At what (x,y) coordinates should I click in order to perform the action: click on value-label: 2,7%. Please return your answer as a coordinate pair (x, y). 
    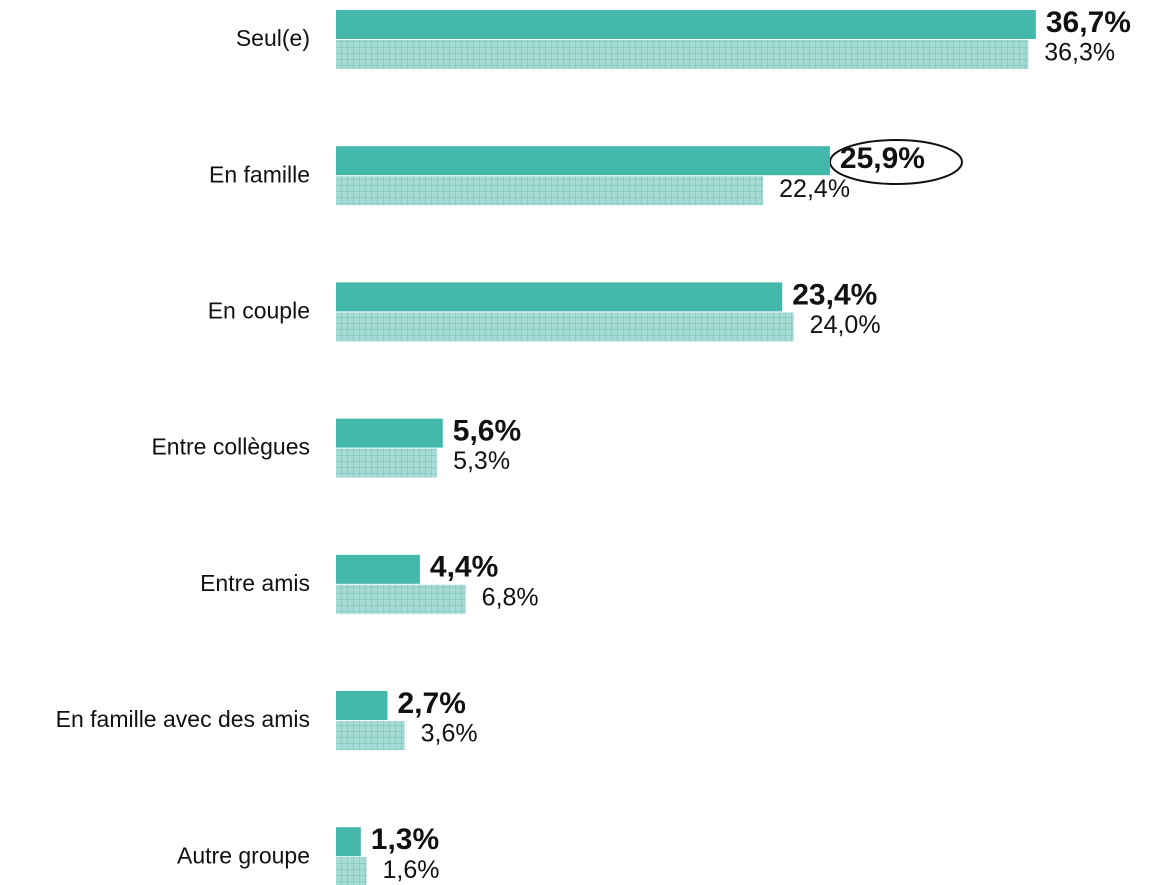
    Looking at the image, I should click on (431, 703).